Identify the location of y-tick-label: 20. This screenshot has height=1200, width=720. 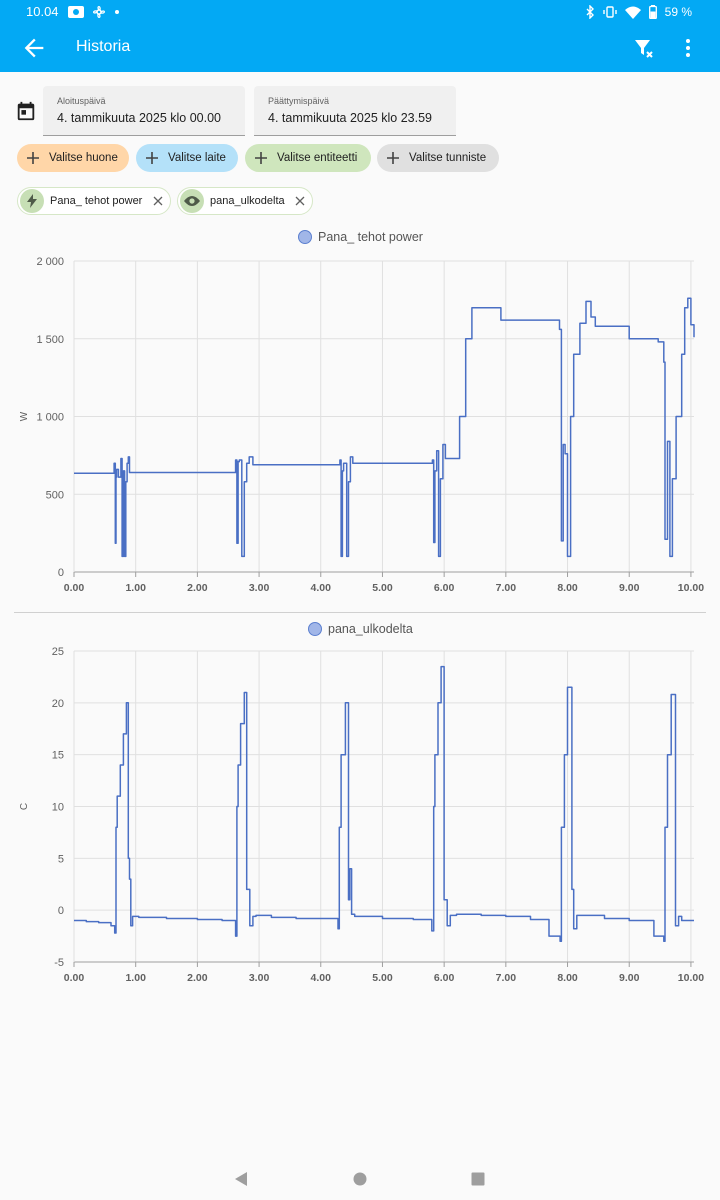
(58, 704).